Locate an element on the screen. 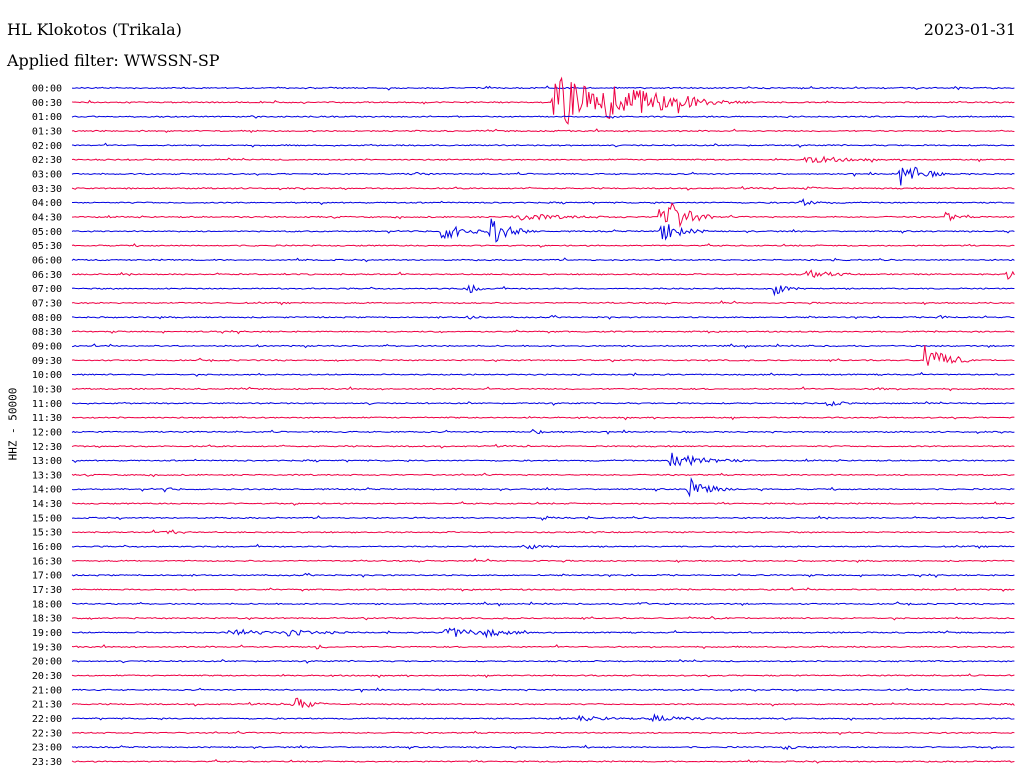  trace-label: 02:00 is located at coordinates (47, 146).